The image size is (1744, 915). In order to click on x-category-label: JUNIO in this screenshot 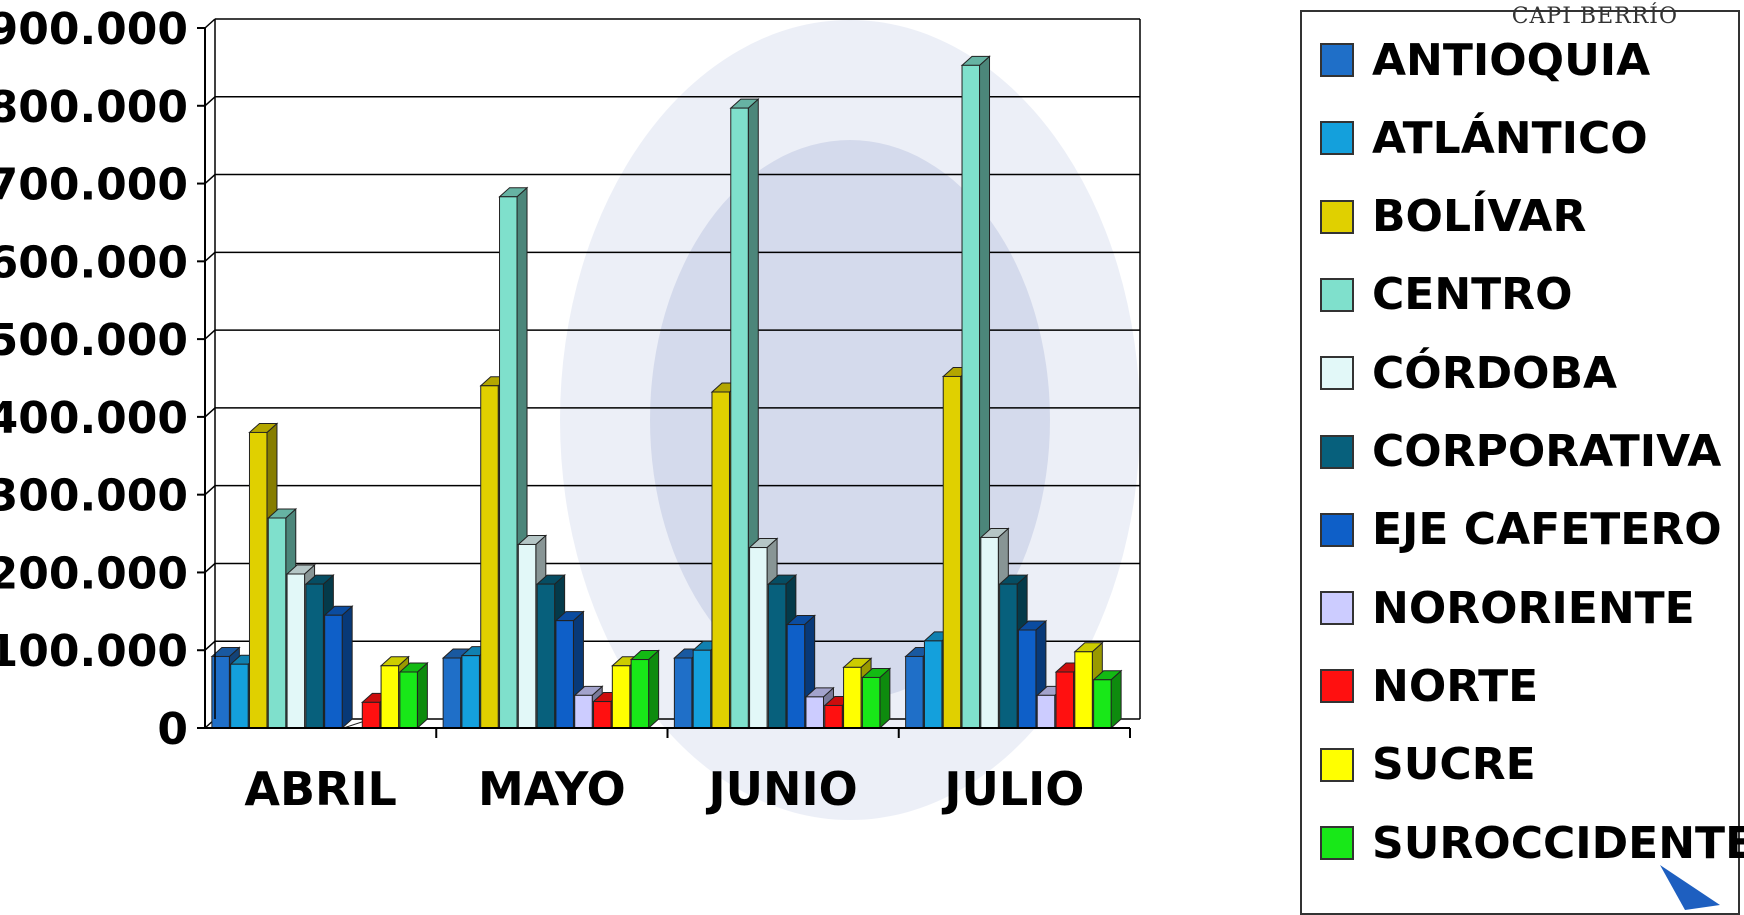, I will do `click(782, 789)`.